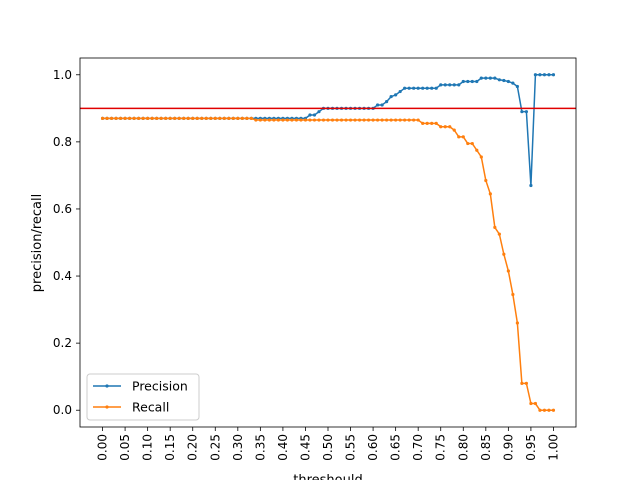 Image resolution: width=640 pixels, height=484 pixels. I want to click on x-tick-label: 0.50, so click(328, 447).